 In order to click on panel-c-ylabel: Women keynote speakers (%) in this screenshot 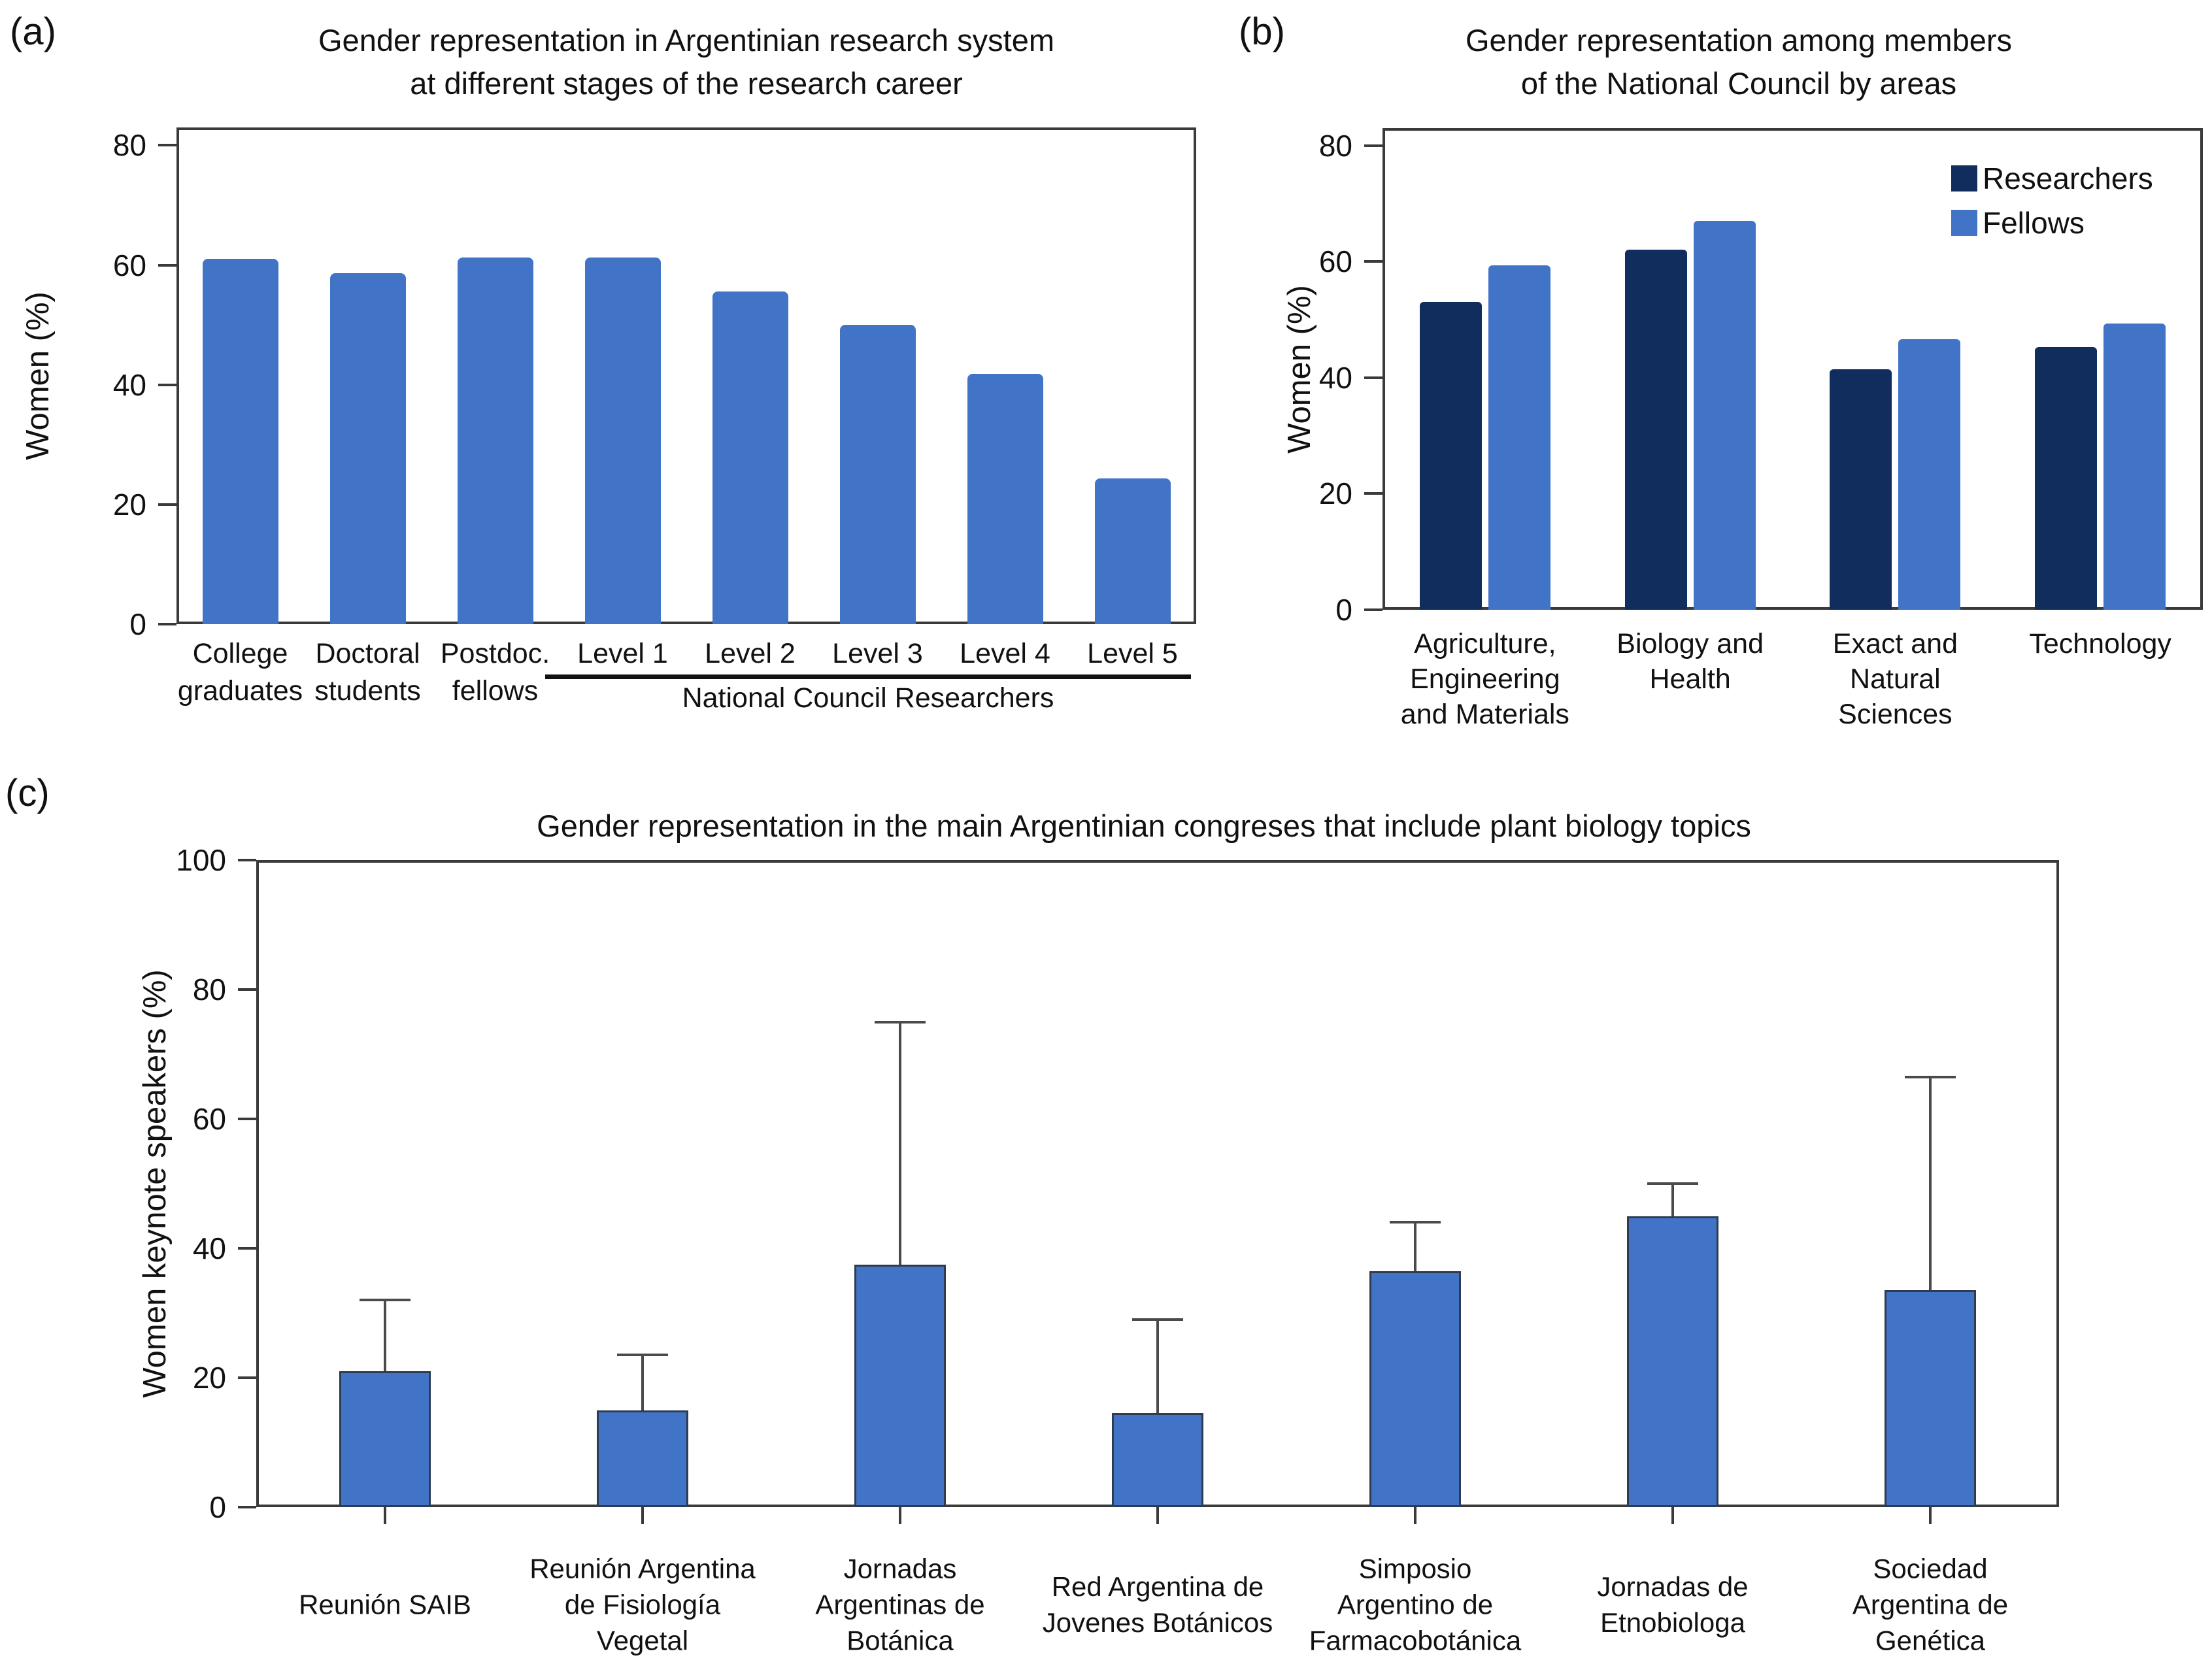, I will do `click(155, 1183)`.